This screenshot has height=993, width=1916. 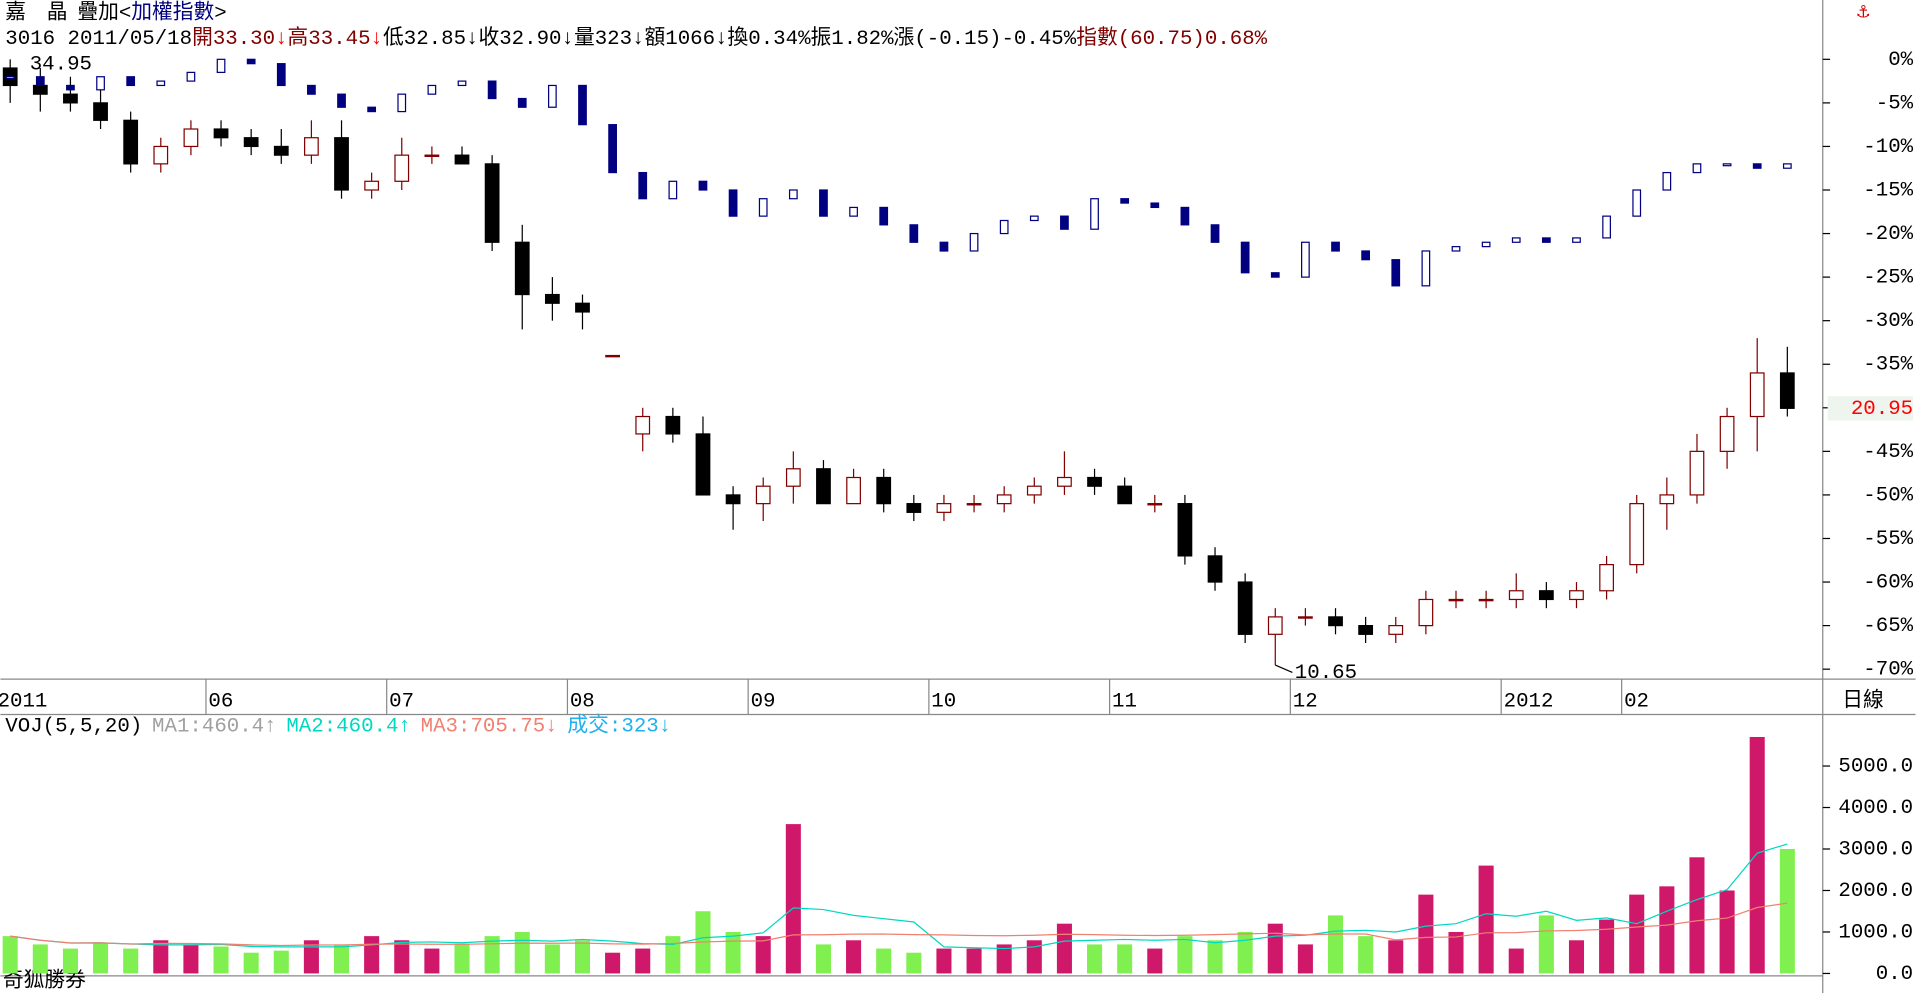 I want to click on volume-title: VOJ(5,5,20), so click(x=73, y=727).